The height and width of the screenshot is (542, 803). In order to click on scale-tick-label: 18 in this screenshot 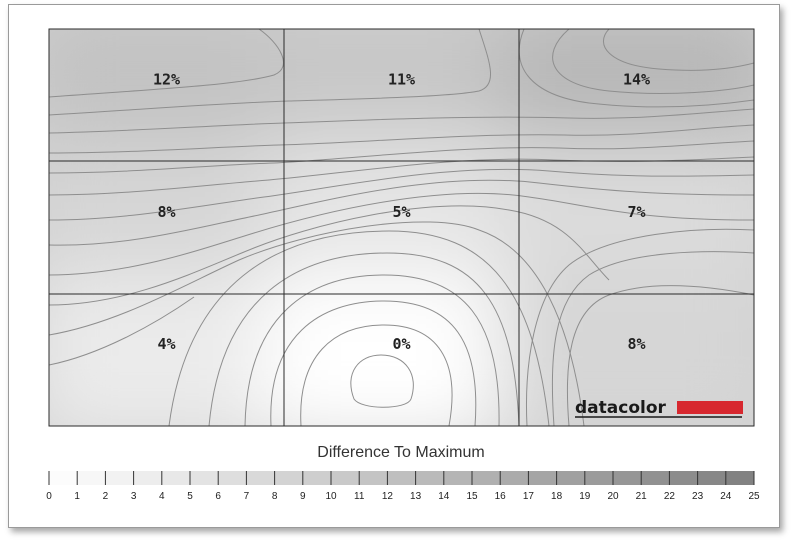, I will do `click(557, 496)`.